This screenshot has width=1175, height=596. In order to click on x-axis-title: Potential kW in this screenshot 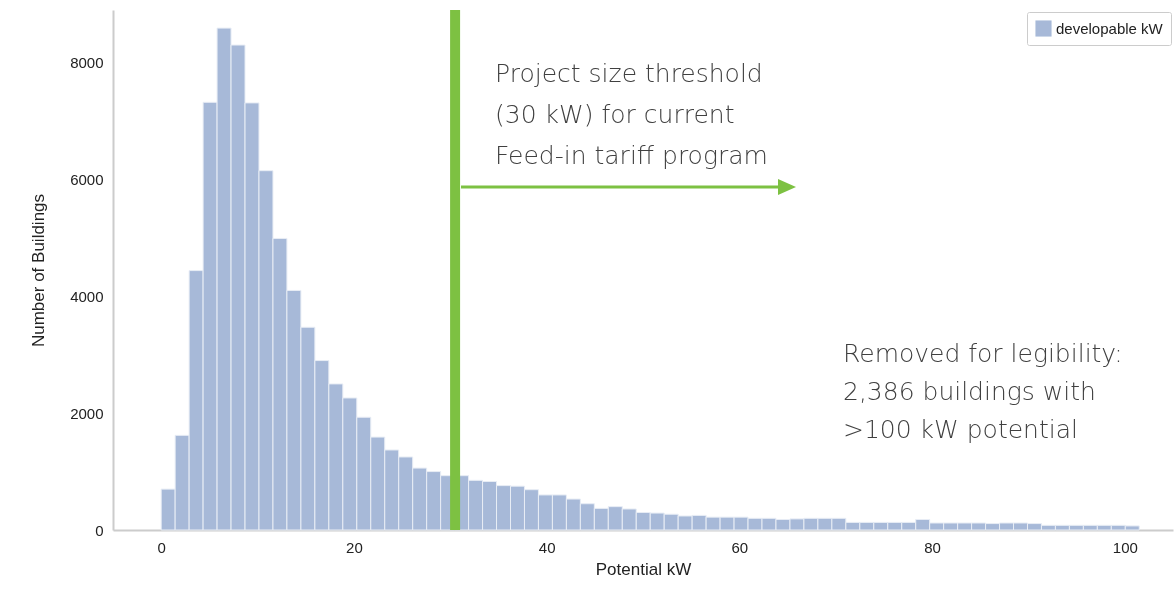, I will do `click(643, 569)`.